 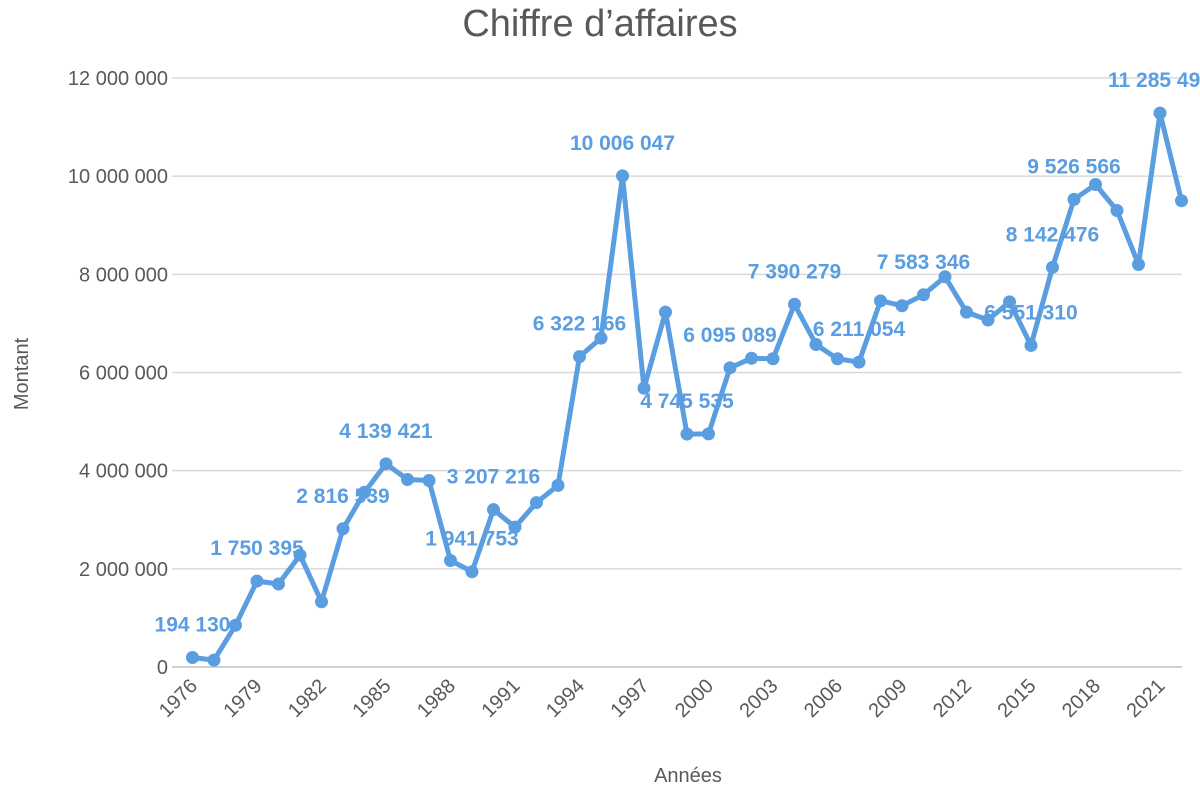 I want to click on data-label: 11 285 492, so click(x=1154, y=80).